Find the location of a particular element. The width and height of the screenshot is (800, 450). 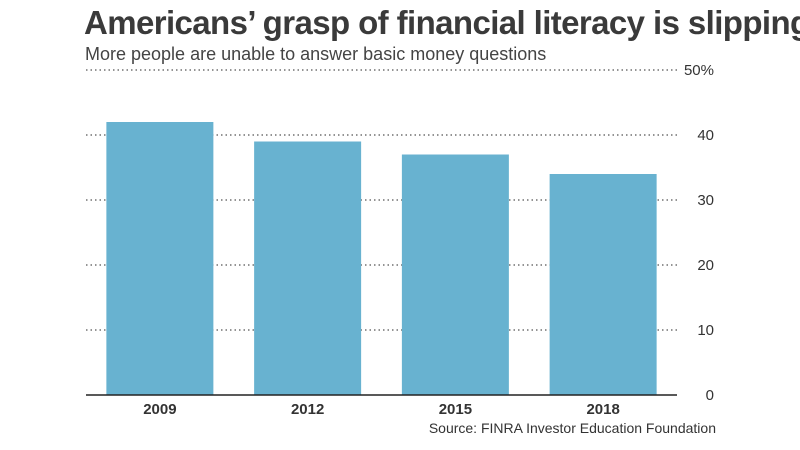

bar-2015 is located at coordinates (455, 274).